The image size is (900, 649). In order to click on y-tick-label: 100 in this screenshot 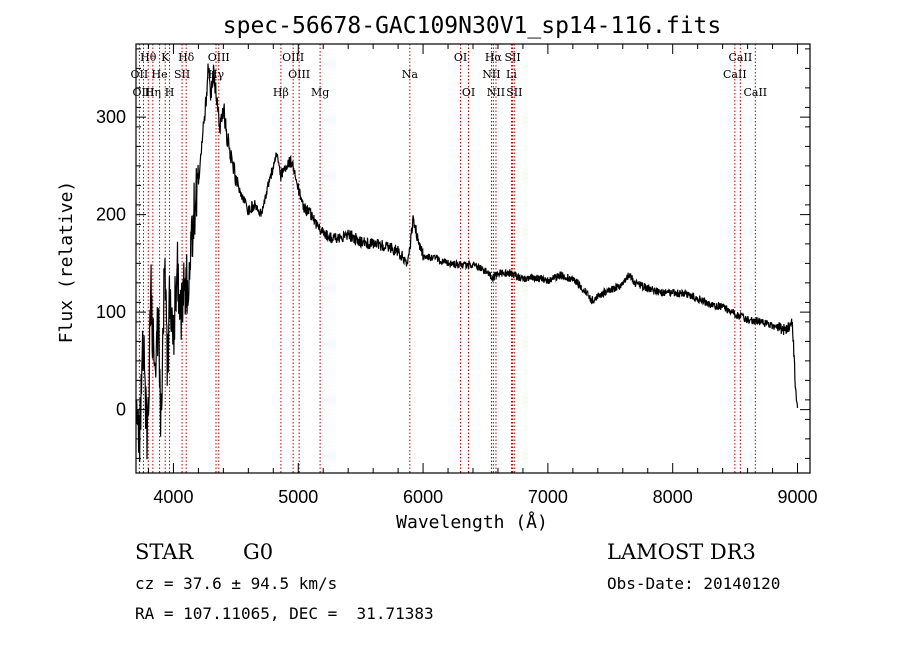, I will do `click(111, 312)`.